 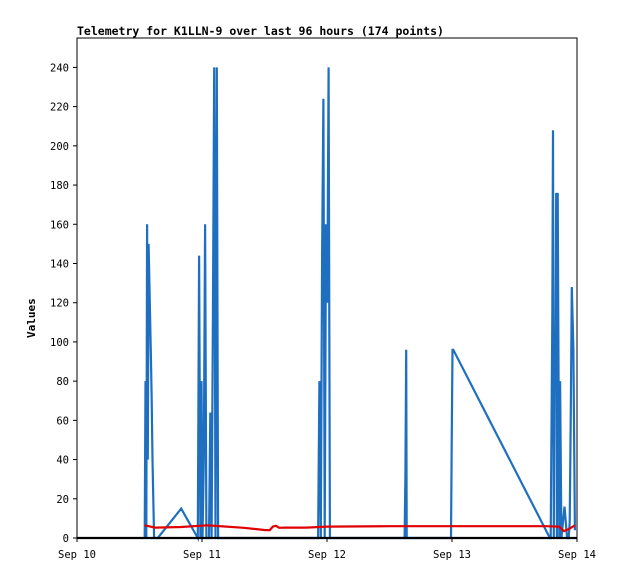 What do you see at coordinates (66, 539) in the screenshot?
I see `y-tick-label: 0` at bounding box center [66, 539].